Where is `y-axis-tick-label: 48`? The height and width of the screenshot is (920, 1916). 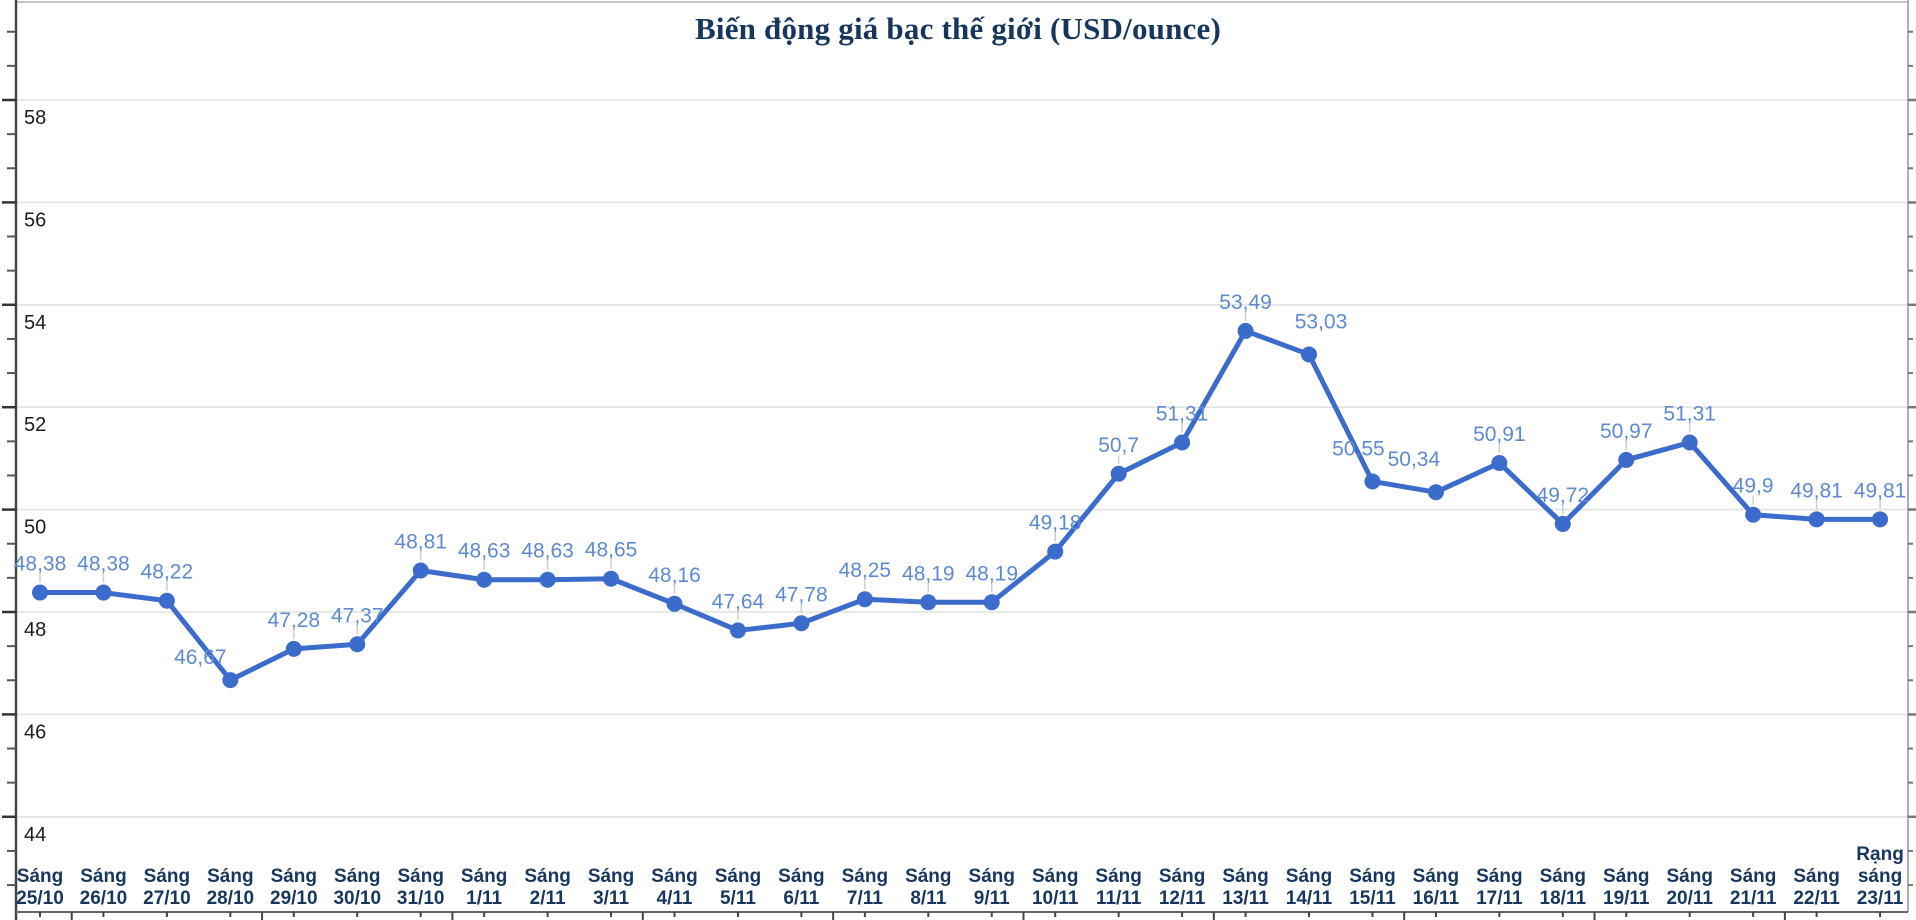
y-axis-tick-label: 48 is located at coordinates (35, 630).